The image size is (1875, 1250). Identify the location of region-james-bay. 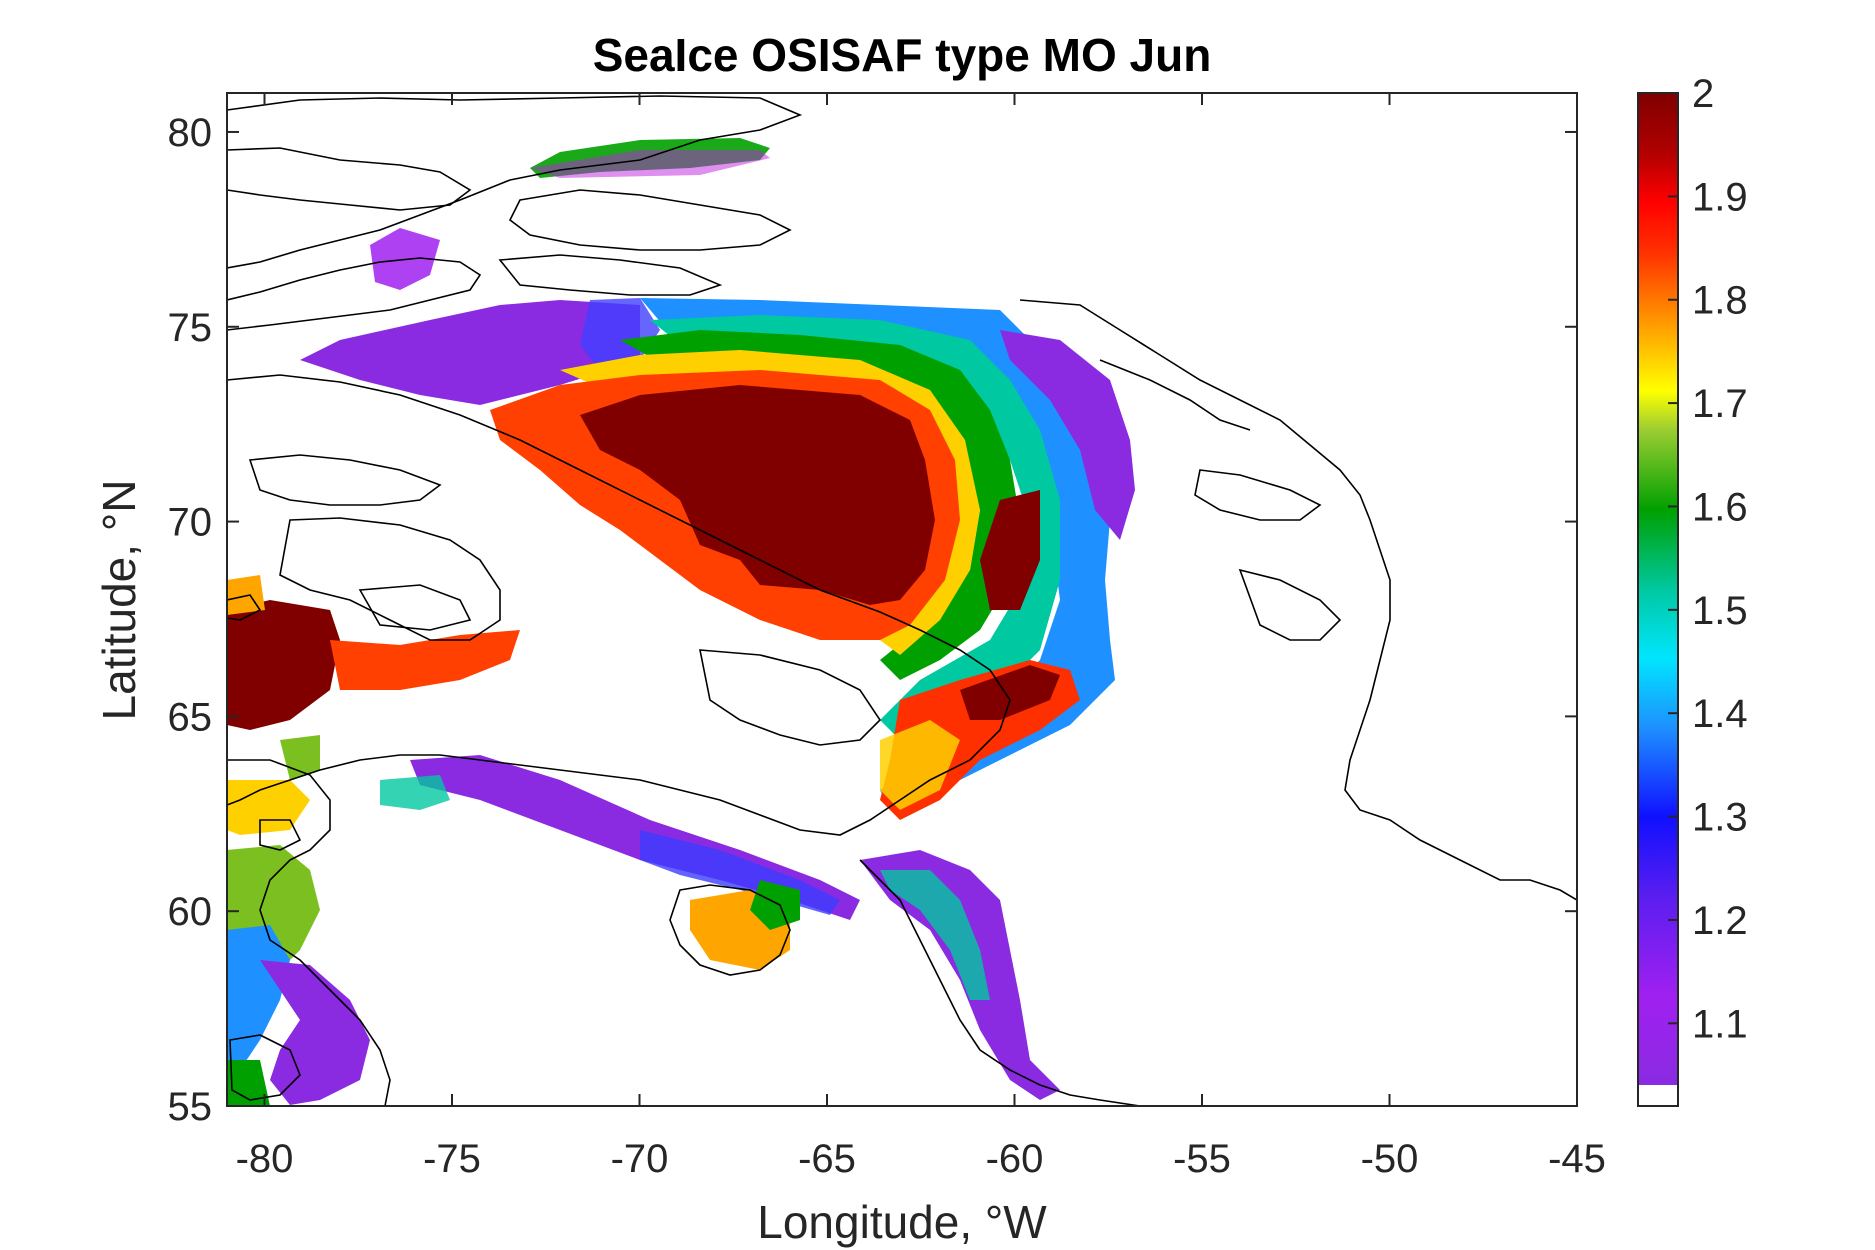
(315, 1032).